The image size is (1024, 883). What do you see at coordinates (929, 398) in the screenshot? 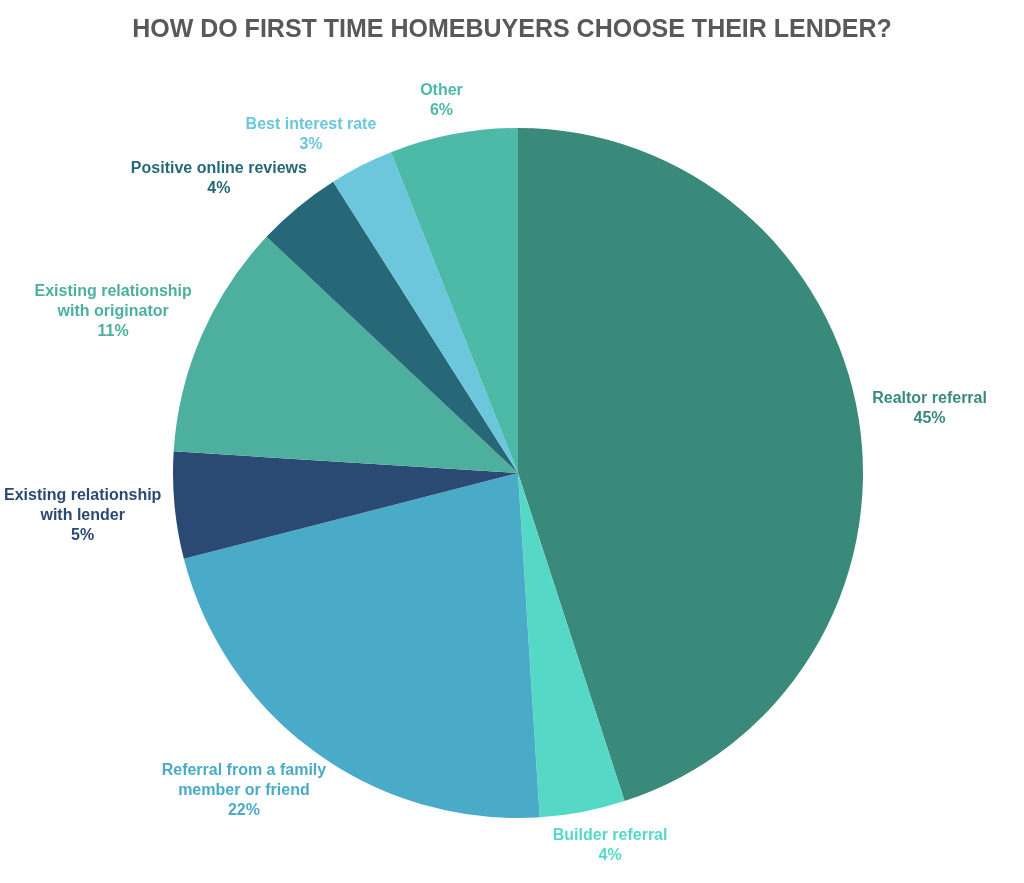
I see `slice-label: Realtor referral` at bounding box center [929, 398].